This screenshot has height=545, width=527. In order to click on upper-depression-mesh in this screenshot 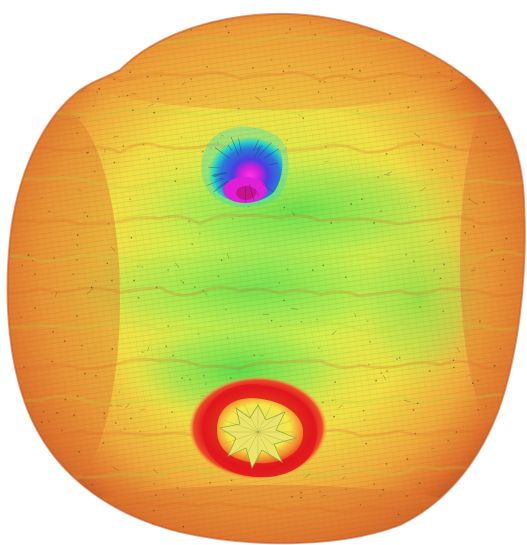, I will do `click(243, 169)`.